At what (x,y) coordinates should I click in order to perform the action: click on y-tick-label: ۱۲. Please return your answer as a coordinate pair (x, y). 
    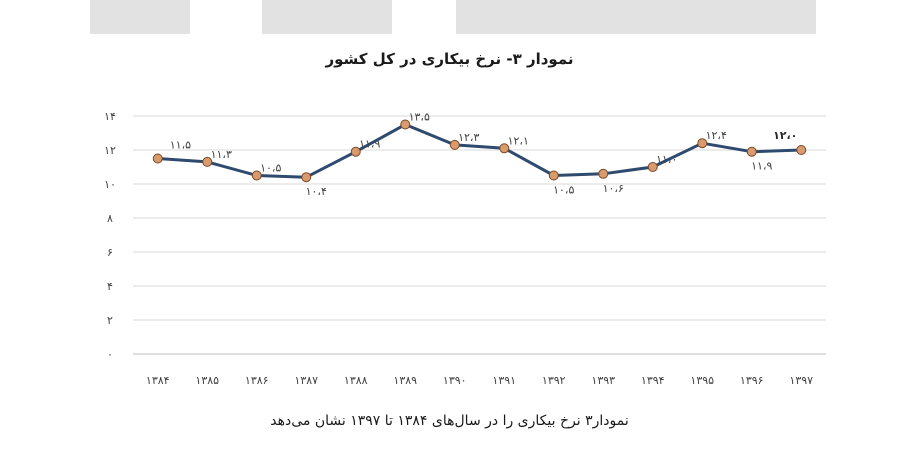
    Looking at the image, I should click on (110, 150).